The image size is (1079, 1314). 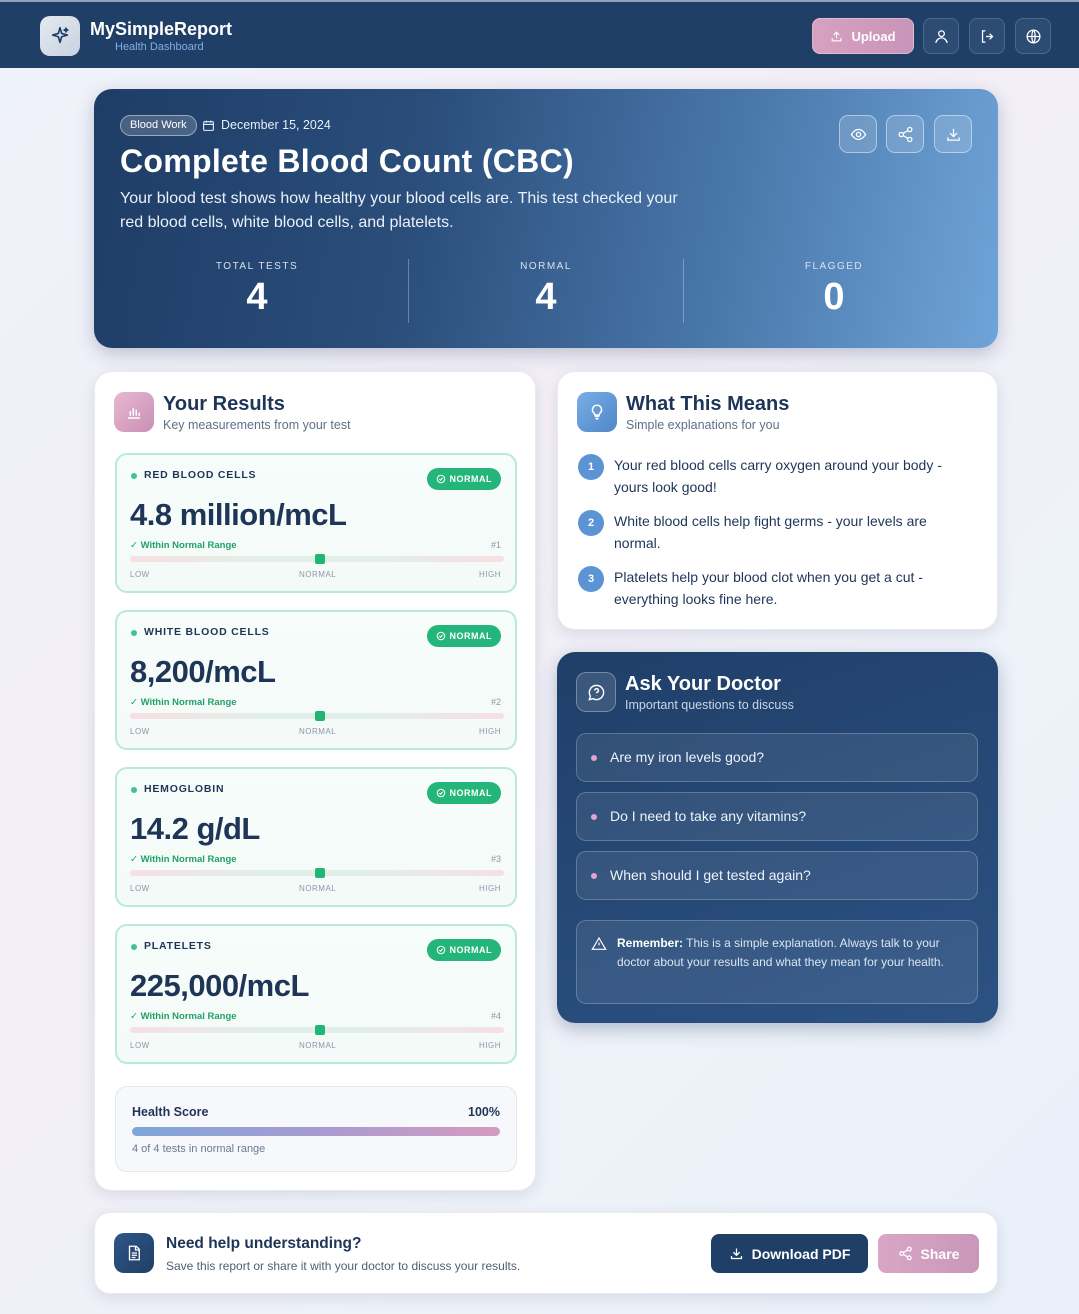 What do you see at coordinates (158, 125) in the screenshot?
I see `category-tag: Blood Work` at bounding box center [158, 125].